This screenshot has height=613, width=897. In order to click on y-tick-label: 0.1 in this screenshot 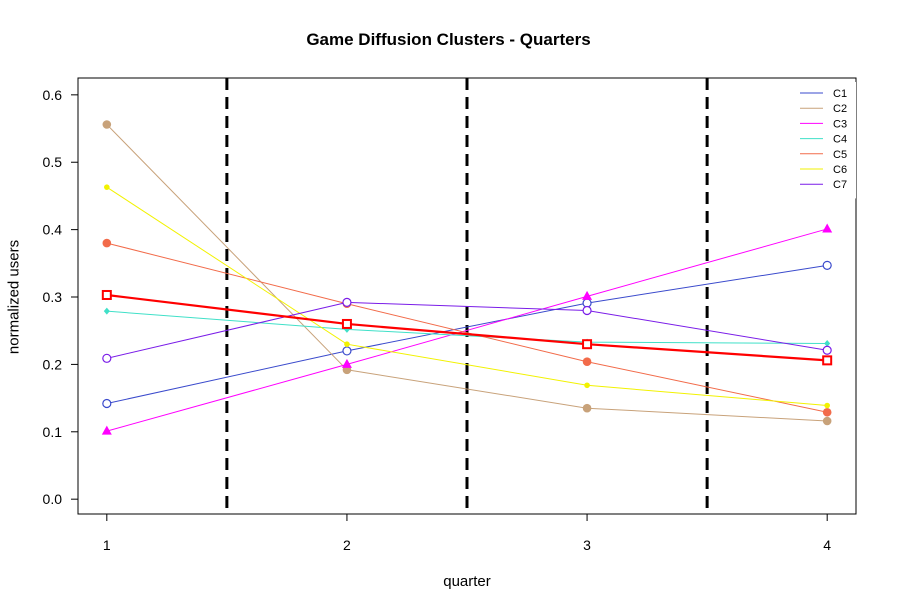, I will do `click(53, 432)`.